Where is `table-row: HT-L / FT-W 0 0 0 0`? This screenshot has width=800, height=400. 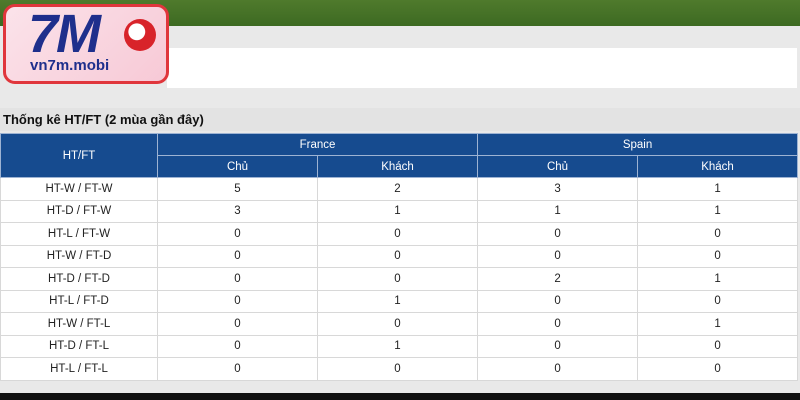 table-row: HT-L / FT-W 0 0 0 0 is located at coordinates (399, 234).